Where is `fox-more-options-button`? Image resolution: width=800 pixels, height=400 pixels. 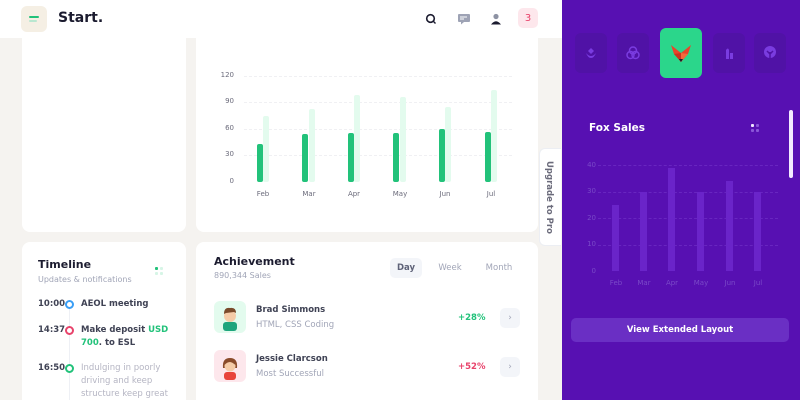 fox-more-options-button is located at coordinates (755, 128).